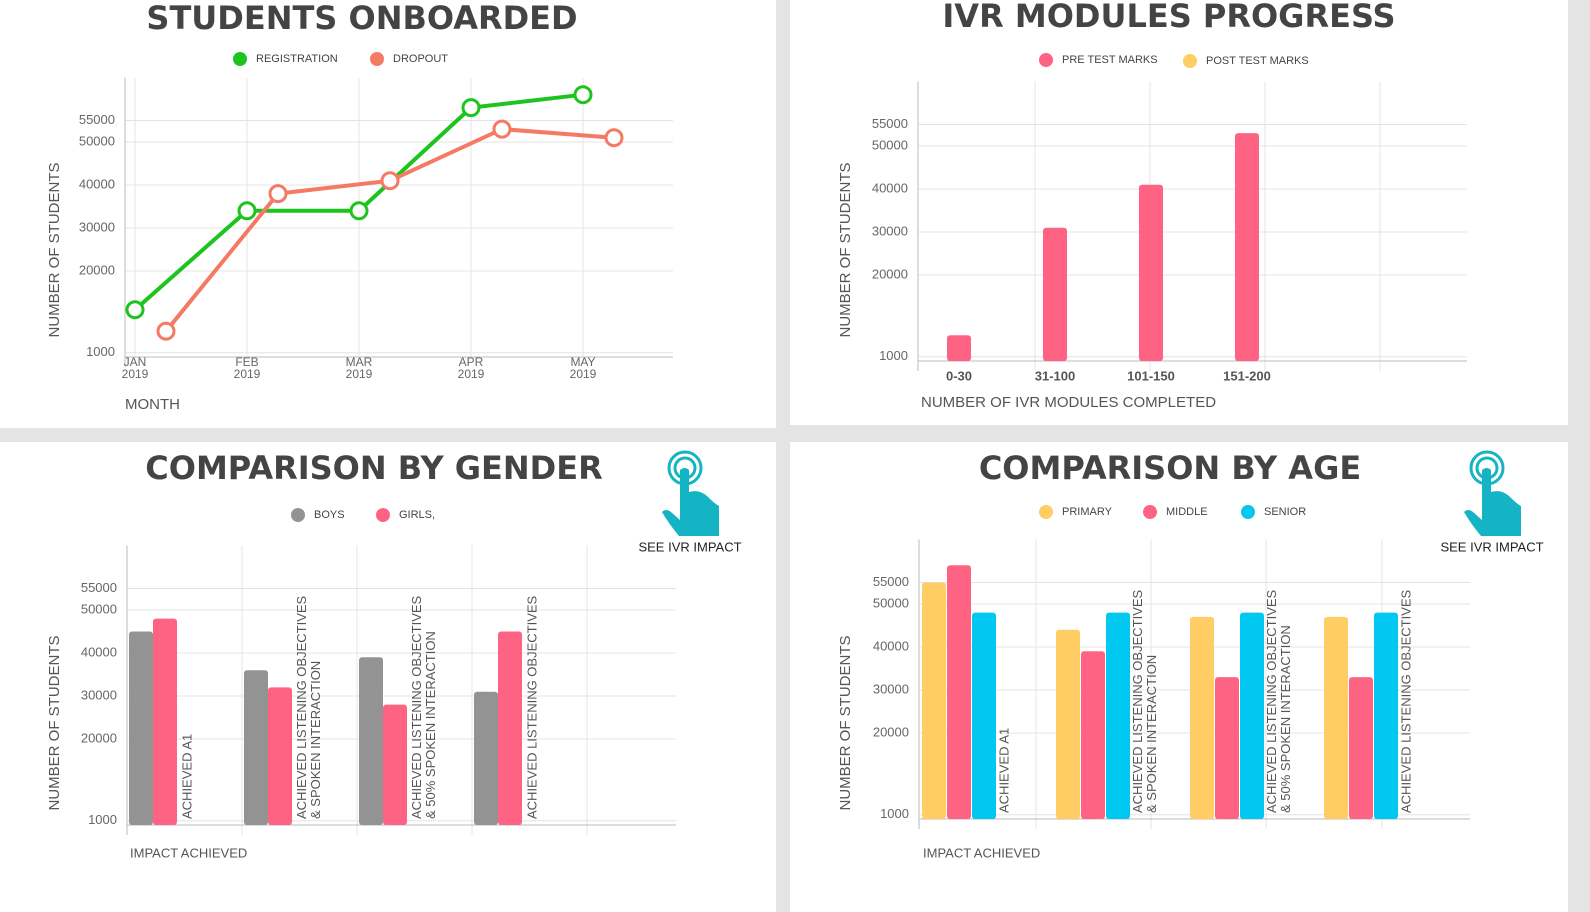 The image size is (1590, 912). Describe the element at coordinates (329, 515) in the screenshot. I see `legend-label: BOYS` at that location.